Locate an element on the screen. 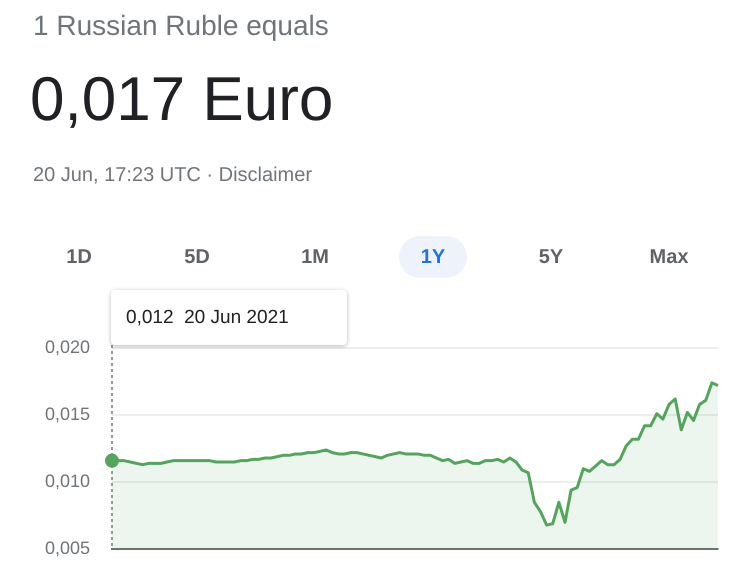 The width and height of the screenshot is (750, 582). text: 5Y is located at coordinates (551, 257).